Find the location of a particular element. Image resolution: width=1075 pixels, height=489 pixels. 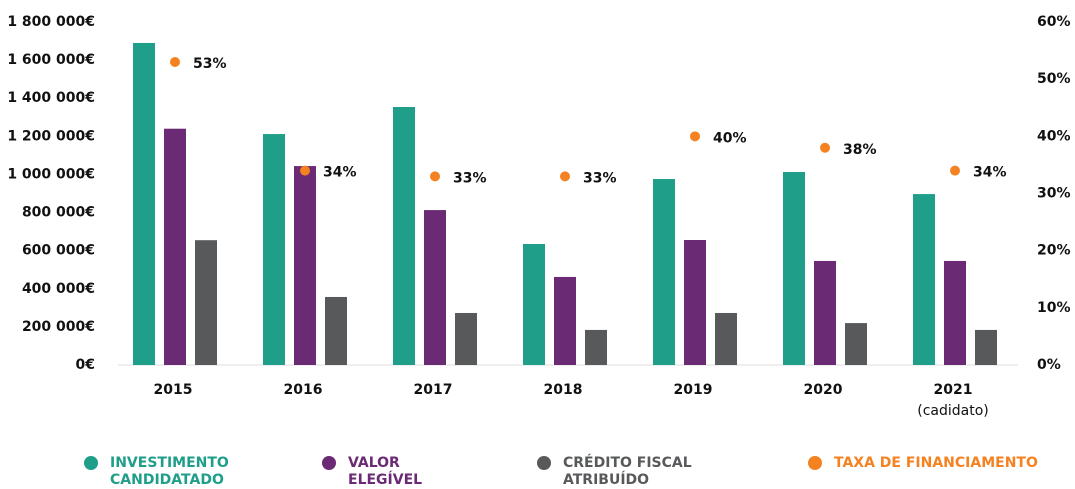

y-tick-label: 1 600 000€ is located at coordinates (51, 60).